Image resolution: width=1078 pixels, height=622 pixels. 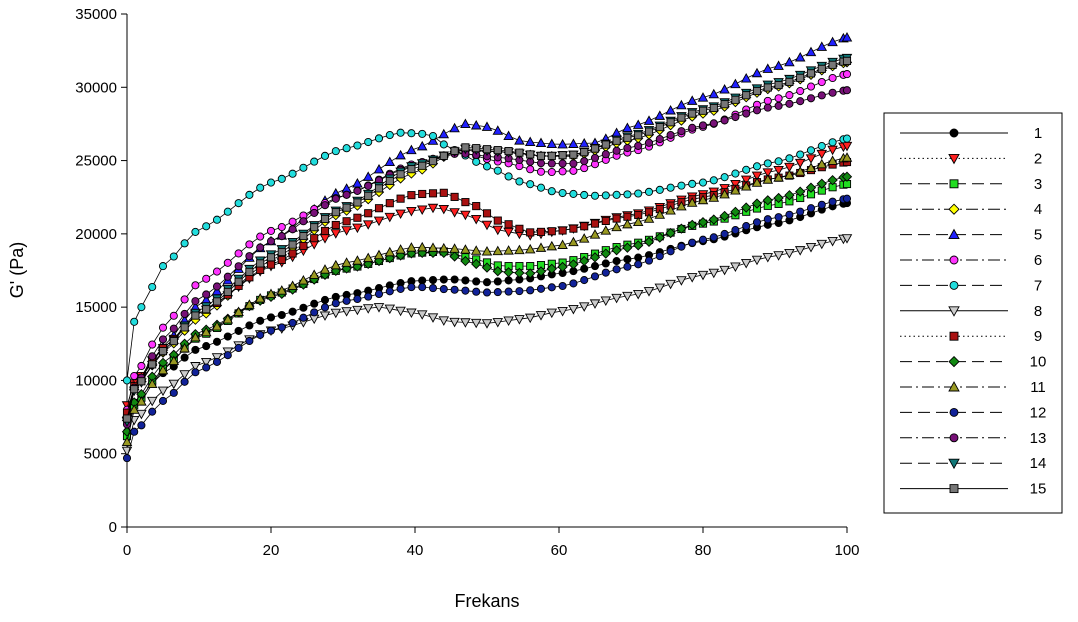 What do you see at coordinates (96, 87) in the screenshot?
I see `y-tick-label: 30000` at bounding box center [96, 87].